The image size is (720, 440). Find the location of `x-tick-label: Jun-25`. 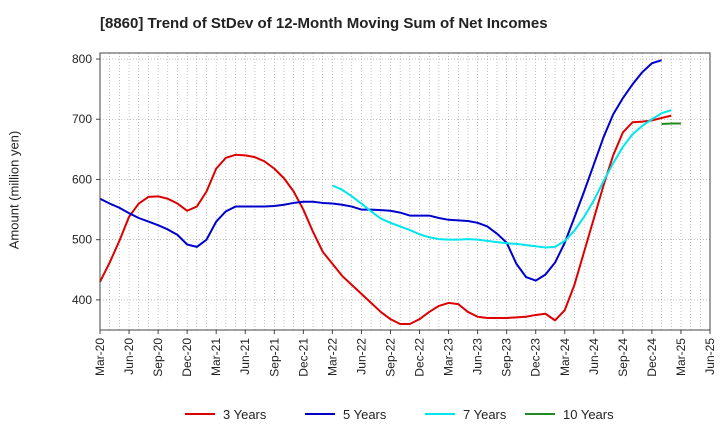

x-tick-label: Jun-25 is located at coordinates (710, 356).